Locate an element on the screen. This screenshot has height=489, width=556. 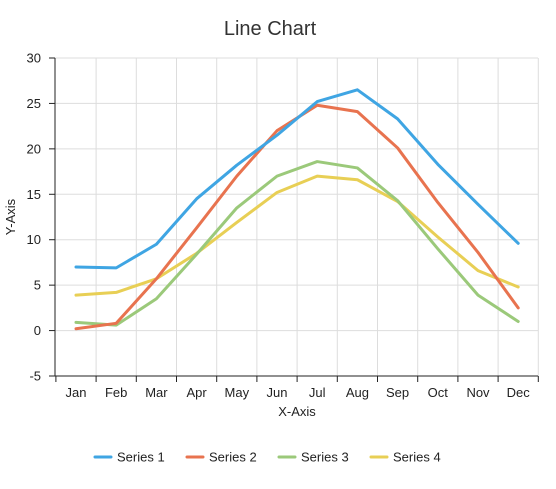
y-axis-tick-labels: -5 0 5 10 15 20 25 30 is located at coordinates (34, 217).